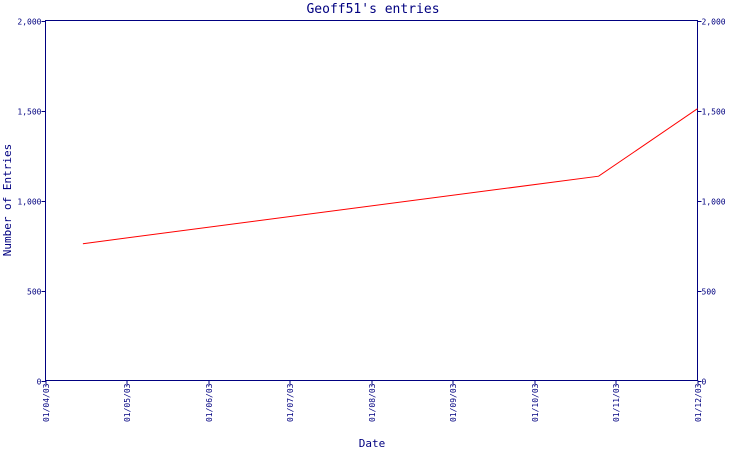  Describe the element at coordinates (372, 443) in the screenshot. I see `x-axis-label: Date` at that location.